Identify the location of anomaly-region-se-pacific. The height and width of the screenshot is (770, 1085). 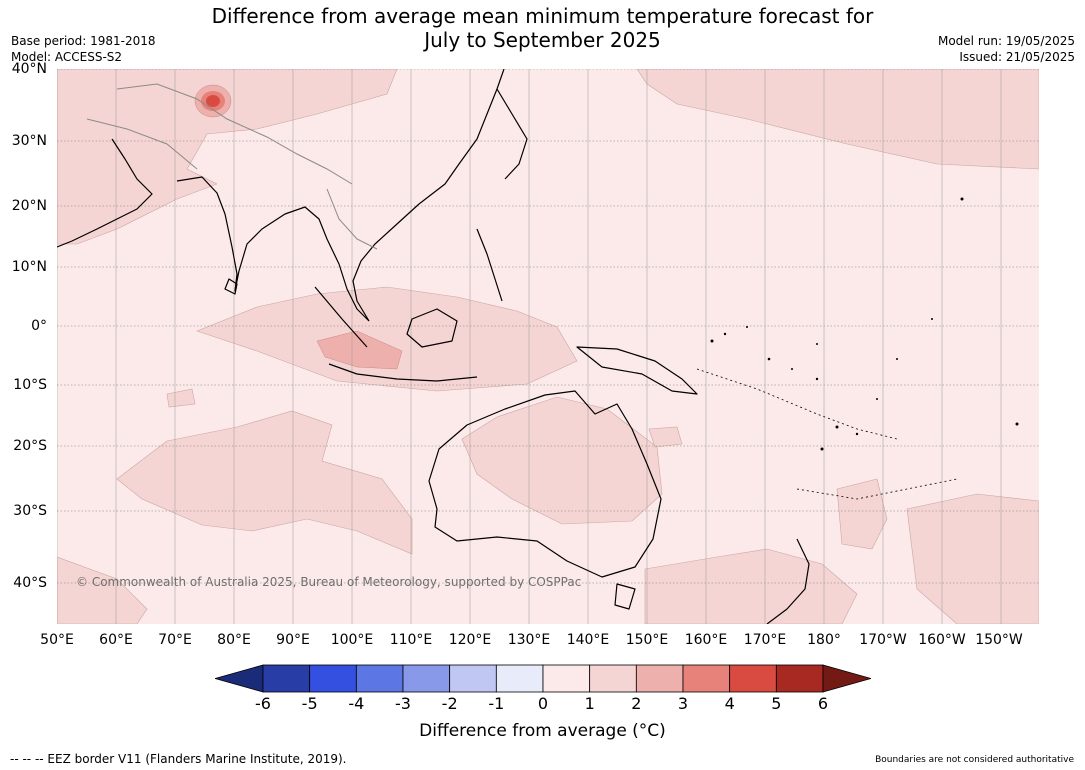
(972, 558).